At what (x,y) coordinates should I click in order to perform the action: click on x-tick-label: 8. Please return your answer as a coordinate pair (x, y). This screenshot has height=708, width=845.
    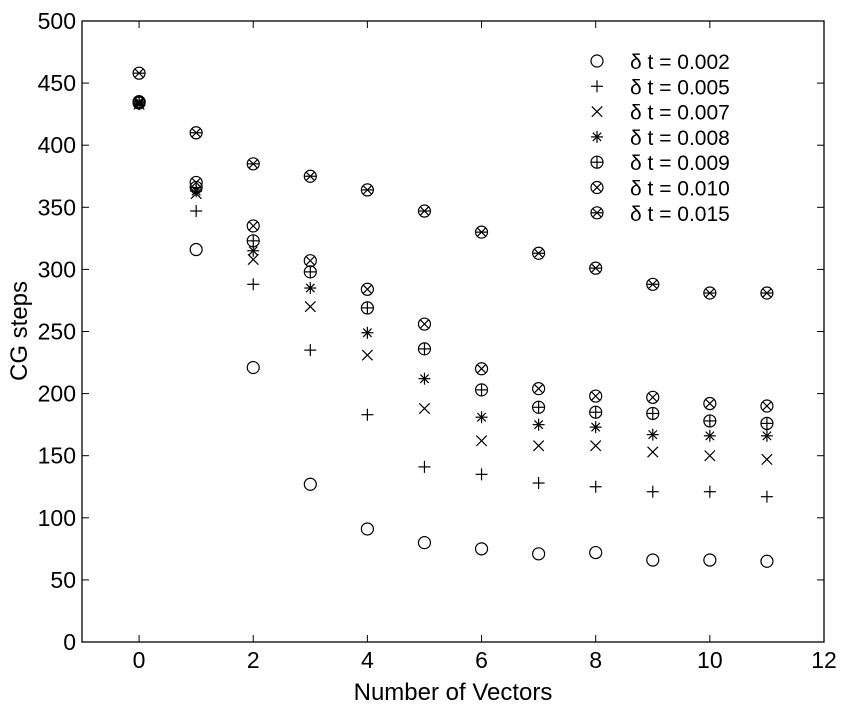
    Looking at the image, I should click on (595, 660).